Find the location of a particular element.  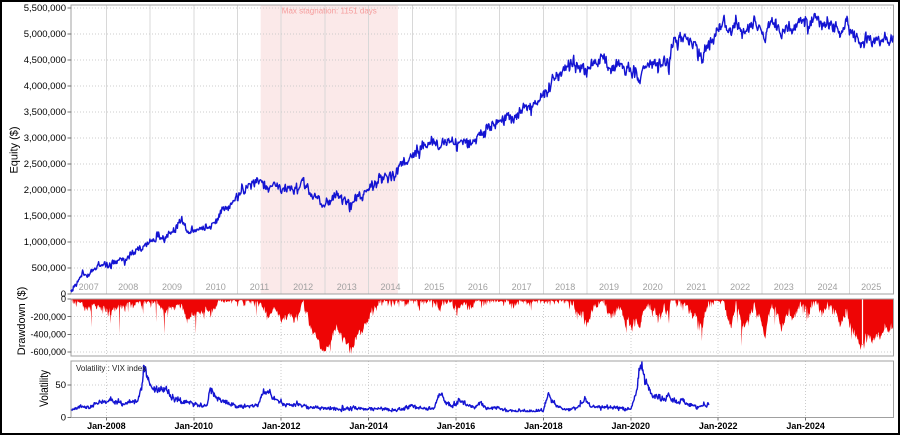

svg-text: 2022 is located at coordinates (740, 287).